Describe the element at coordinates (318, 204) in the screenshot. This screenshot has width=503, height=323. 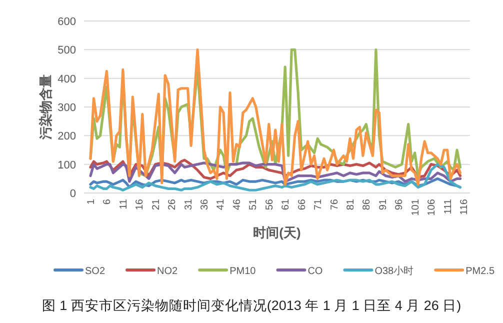
I see `x-tick-label: 71` at that location.